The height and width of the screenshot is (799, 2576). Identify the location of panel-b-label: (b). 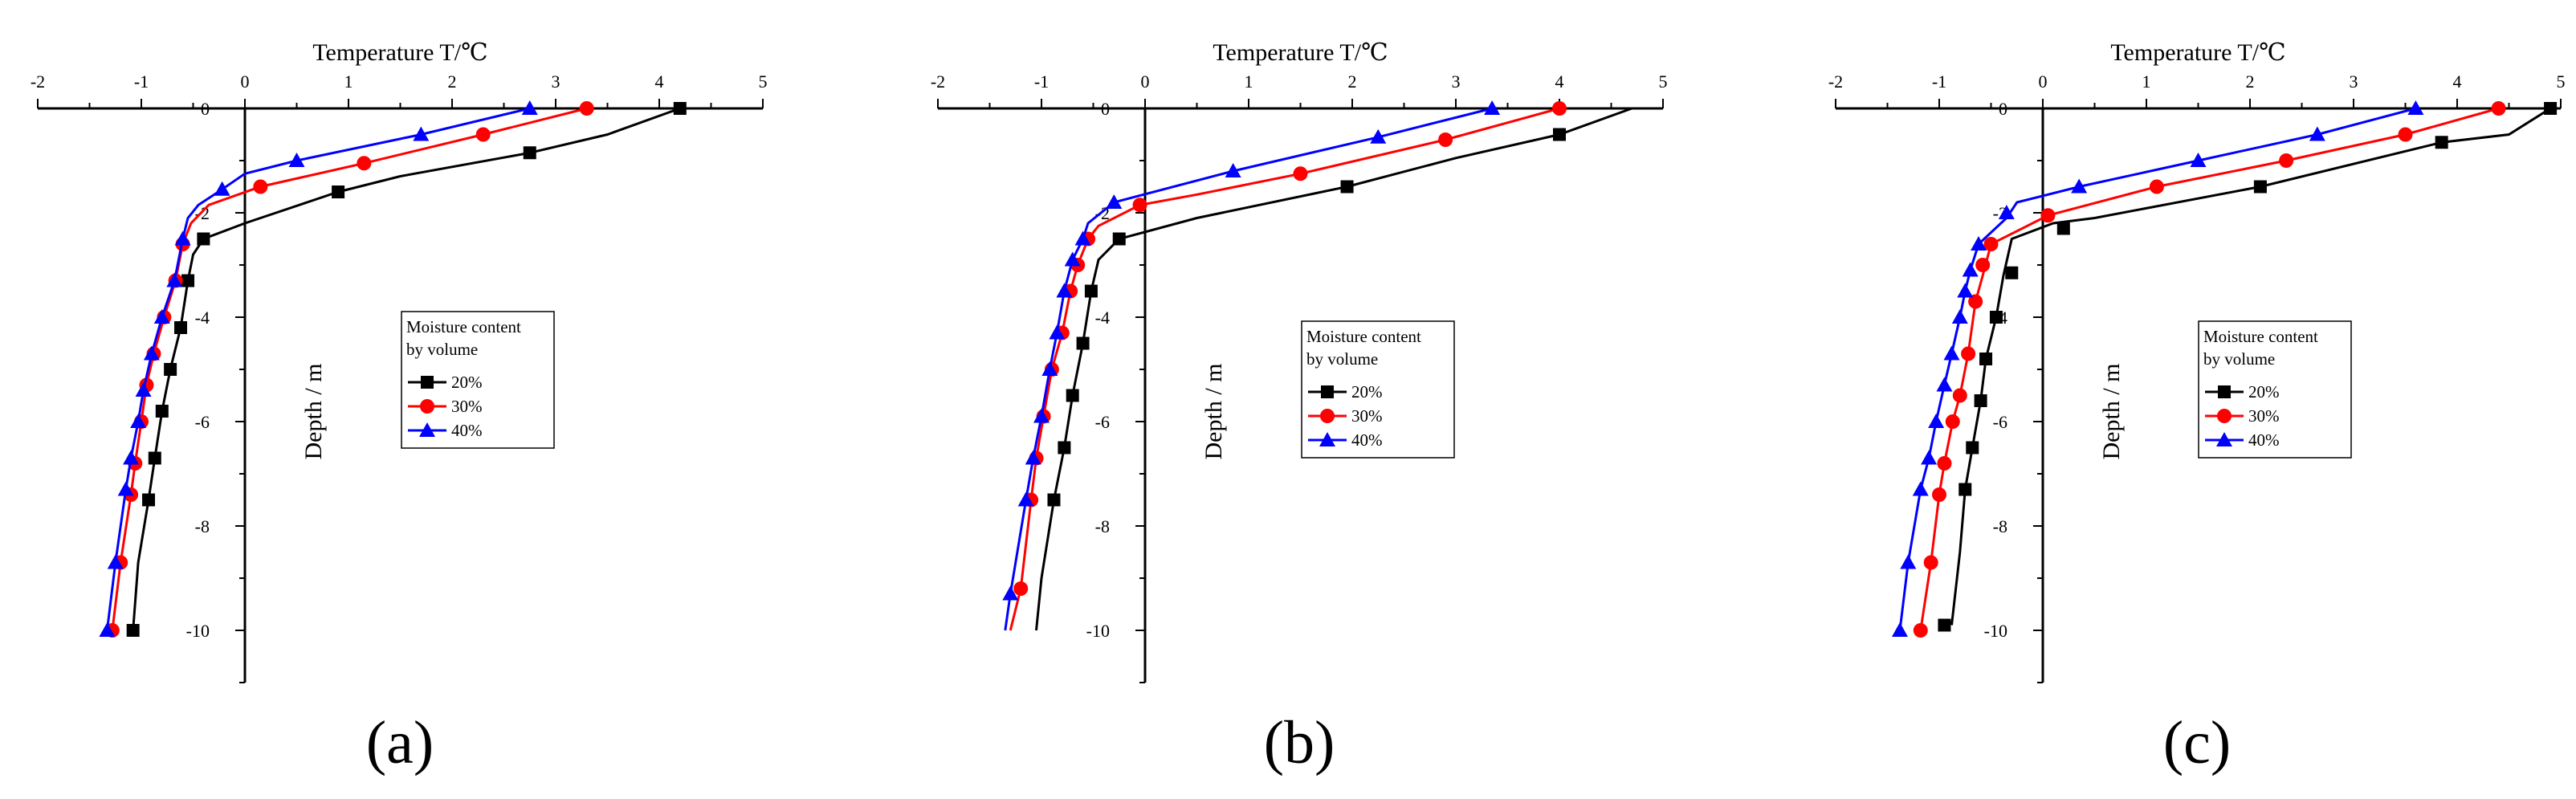
(1299, 743).